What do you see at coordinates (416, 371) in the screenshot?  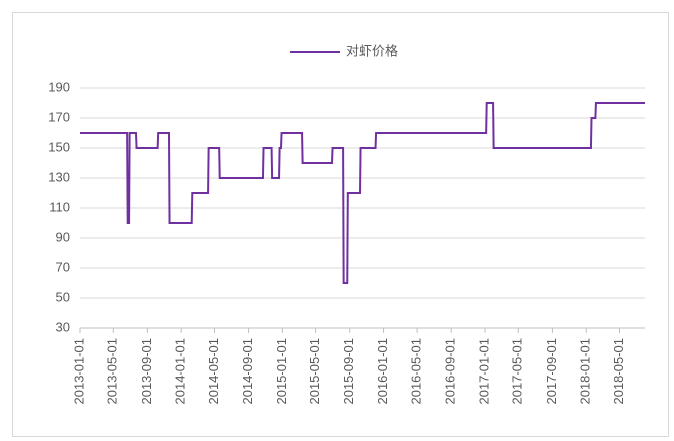 I see `x-tick-label: 2016-05-01` at bounding box center [416, 371].